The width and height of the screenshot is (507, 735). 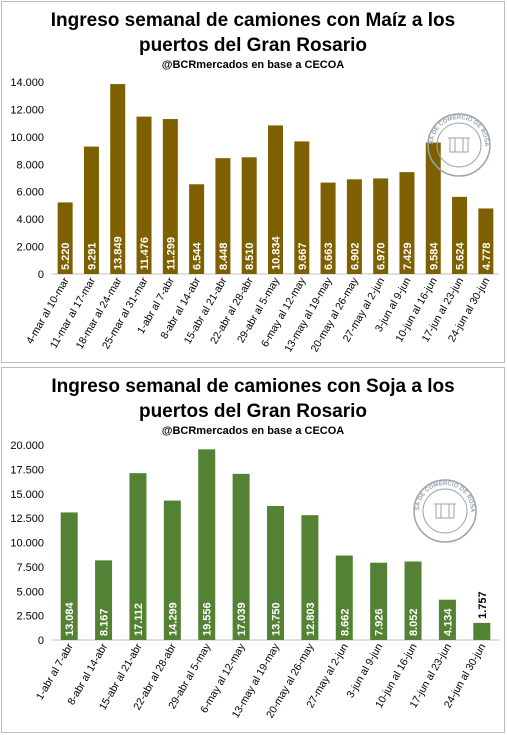 What do you see at coordinates (408, 256) in the screenshot?
I see `bar-value-label: 7.429` at bounding box center [408, 256].